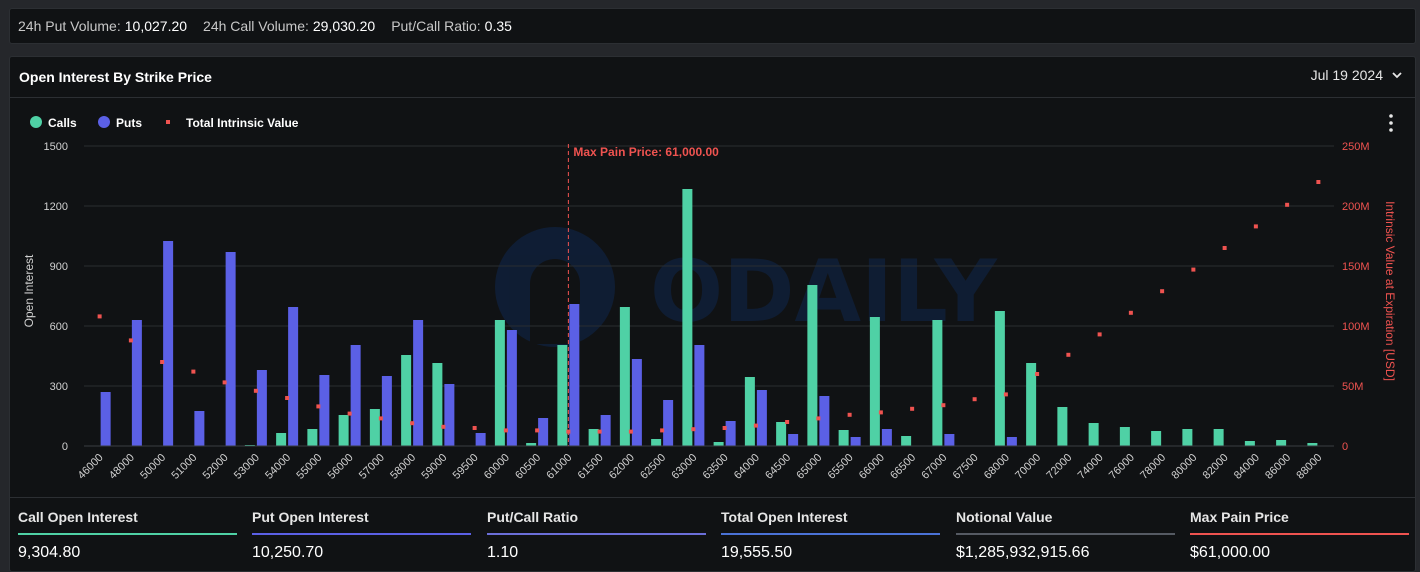 The height and width of the screenshot is (572, 1420). Describe the element at coordinates (168, 122) in the screenshot. I see `legend-intrinsic-swatch` at that location.